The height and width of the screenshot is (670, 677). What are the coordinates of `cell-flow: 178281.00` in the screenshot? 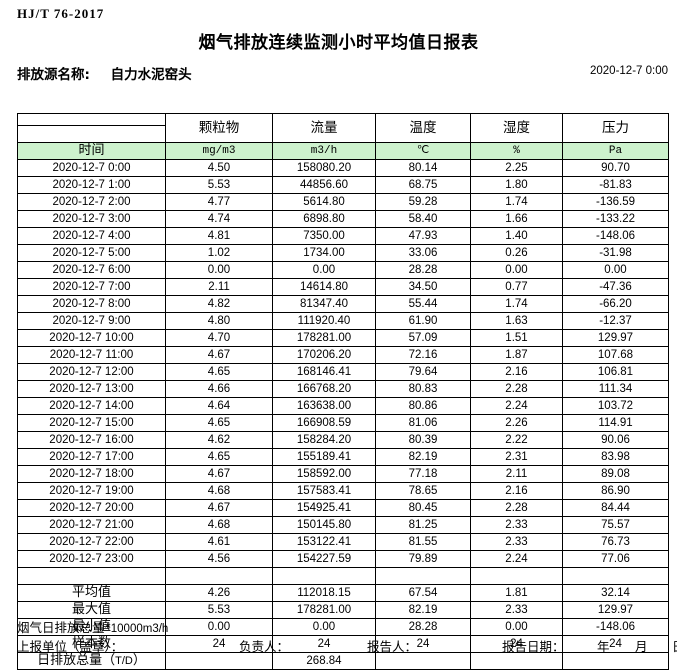 It's located at (324, 338).